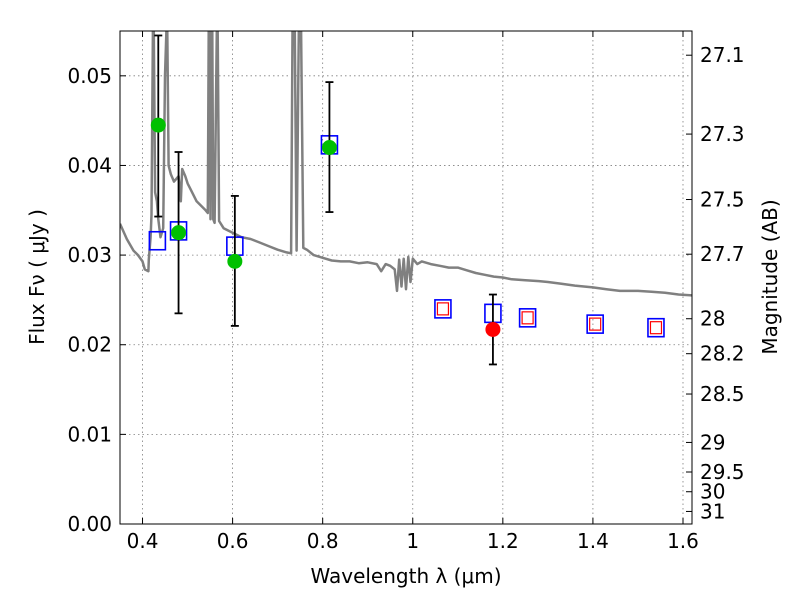 The image size is (800, 600). What do you see at coordinates (722, 354) in the screenshot?
I see `mag-tick-label: 28.2` at bounding box center [722, 354].